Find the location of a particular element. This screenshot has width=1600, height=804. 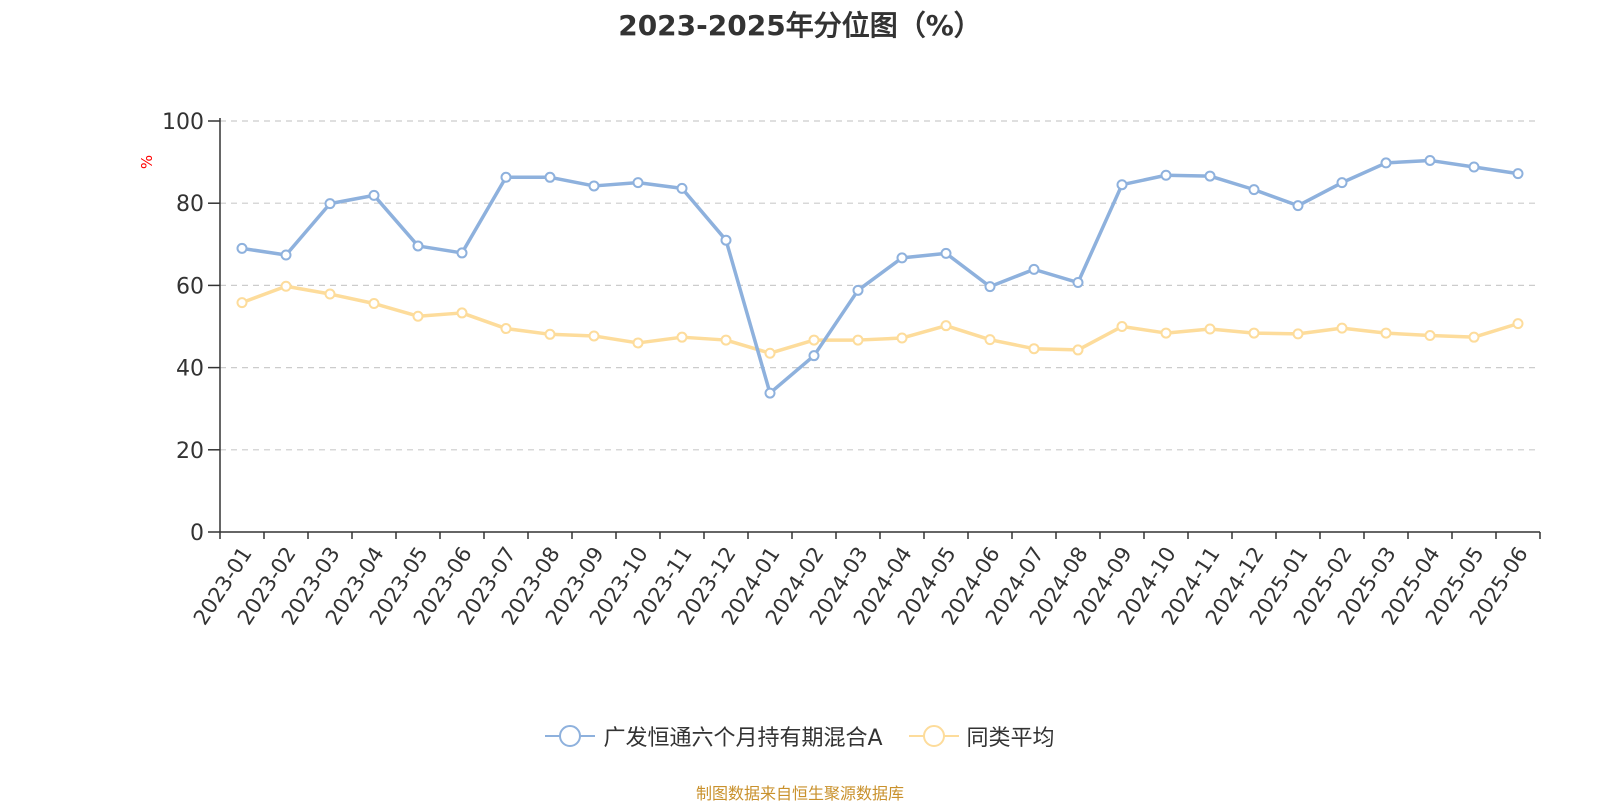

y-tick-label: 80 is located at coordinates (190, 204).